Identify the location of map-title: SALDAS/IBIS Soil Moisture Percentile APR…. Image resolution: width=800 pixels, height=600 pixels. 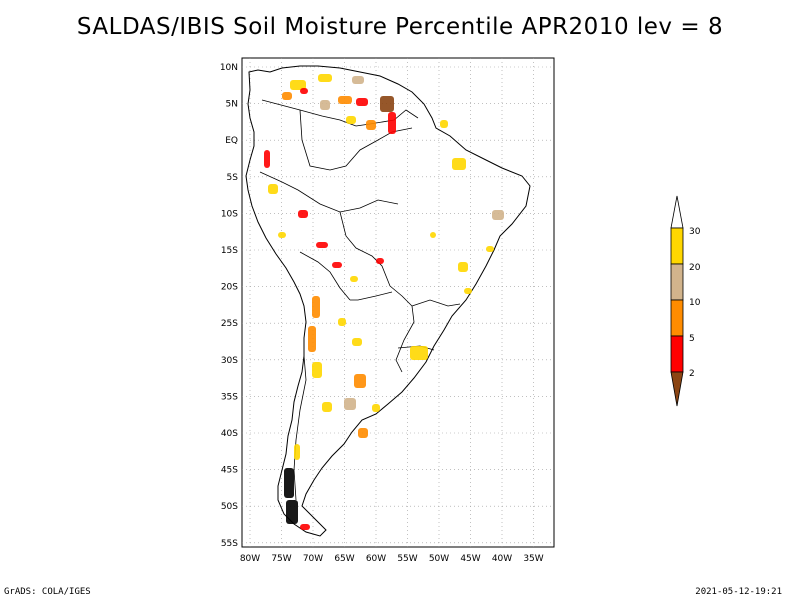
(400, 27).